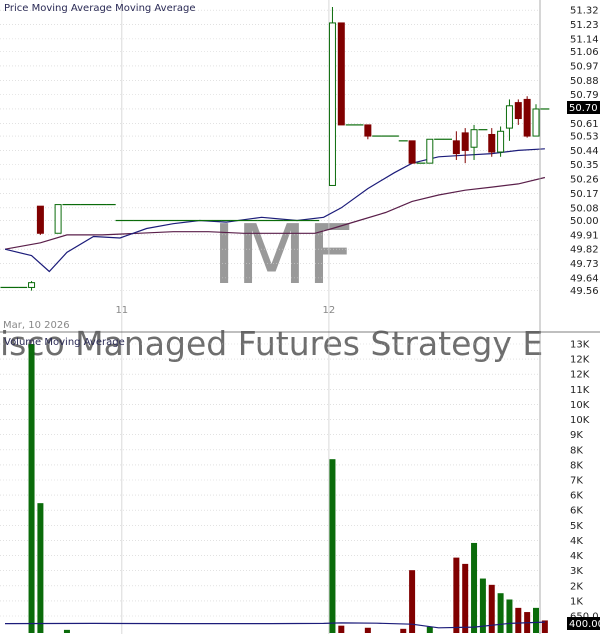  What do you see at coordinates (584, 221) in the screenshot?
I see `price-tick-label: 50.00` at bounding box center [584, 221].